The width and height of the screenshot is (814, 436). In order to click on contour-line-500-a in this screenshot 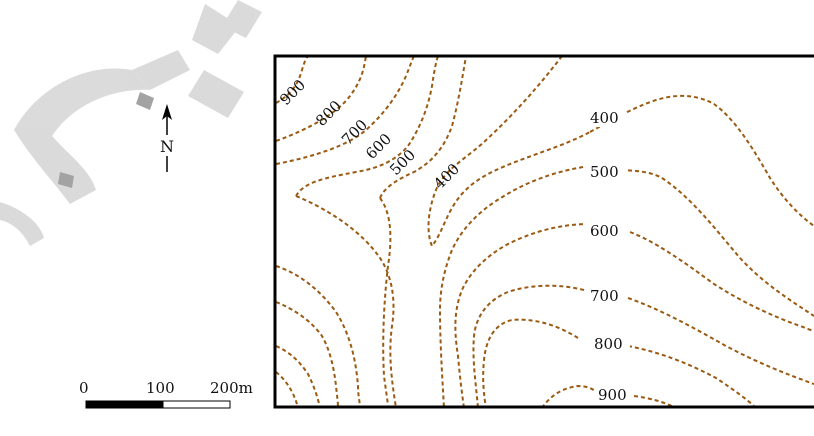, I will do `click(346, 301)`.